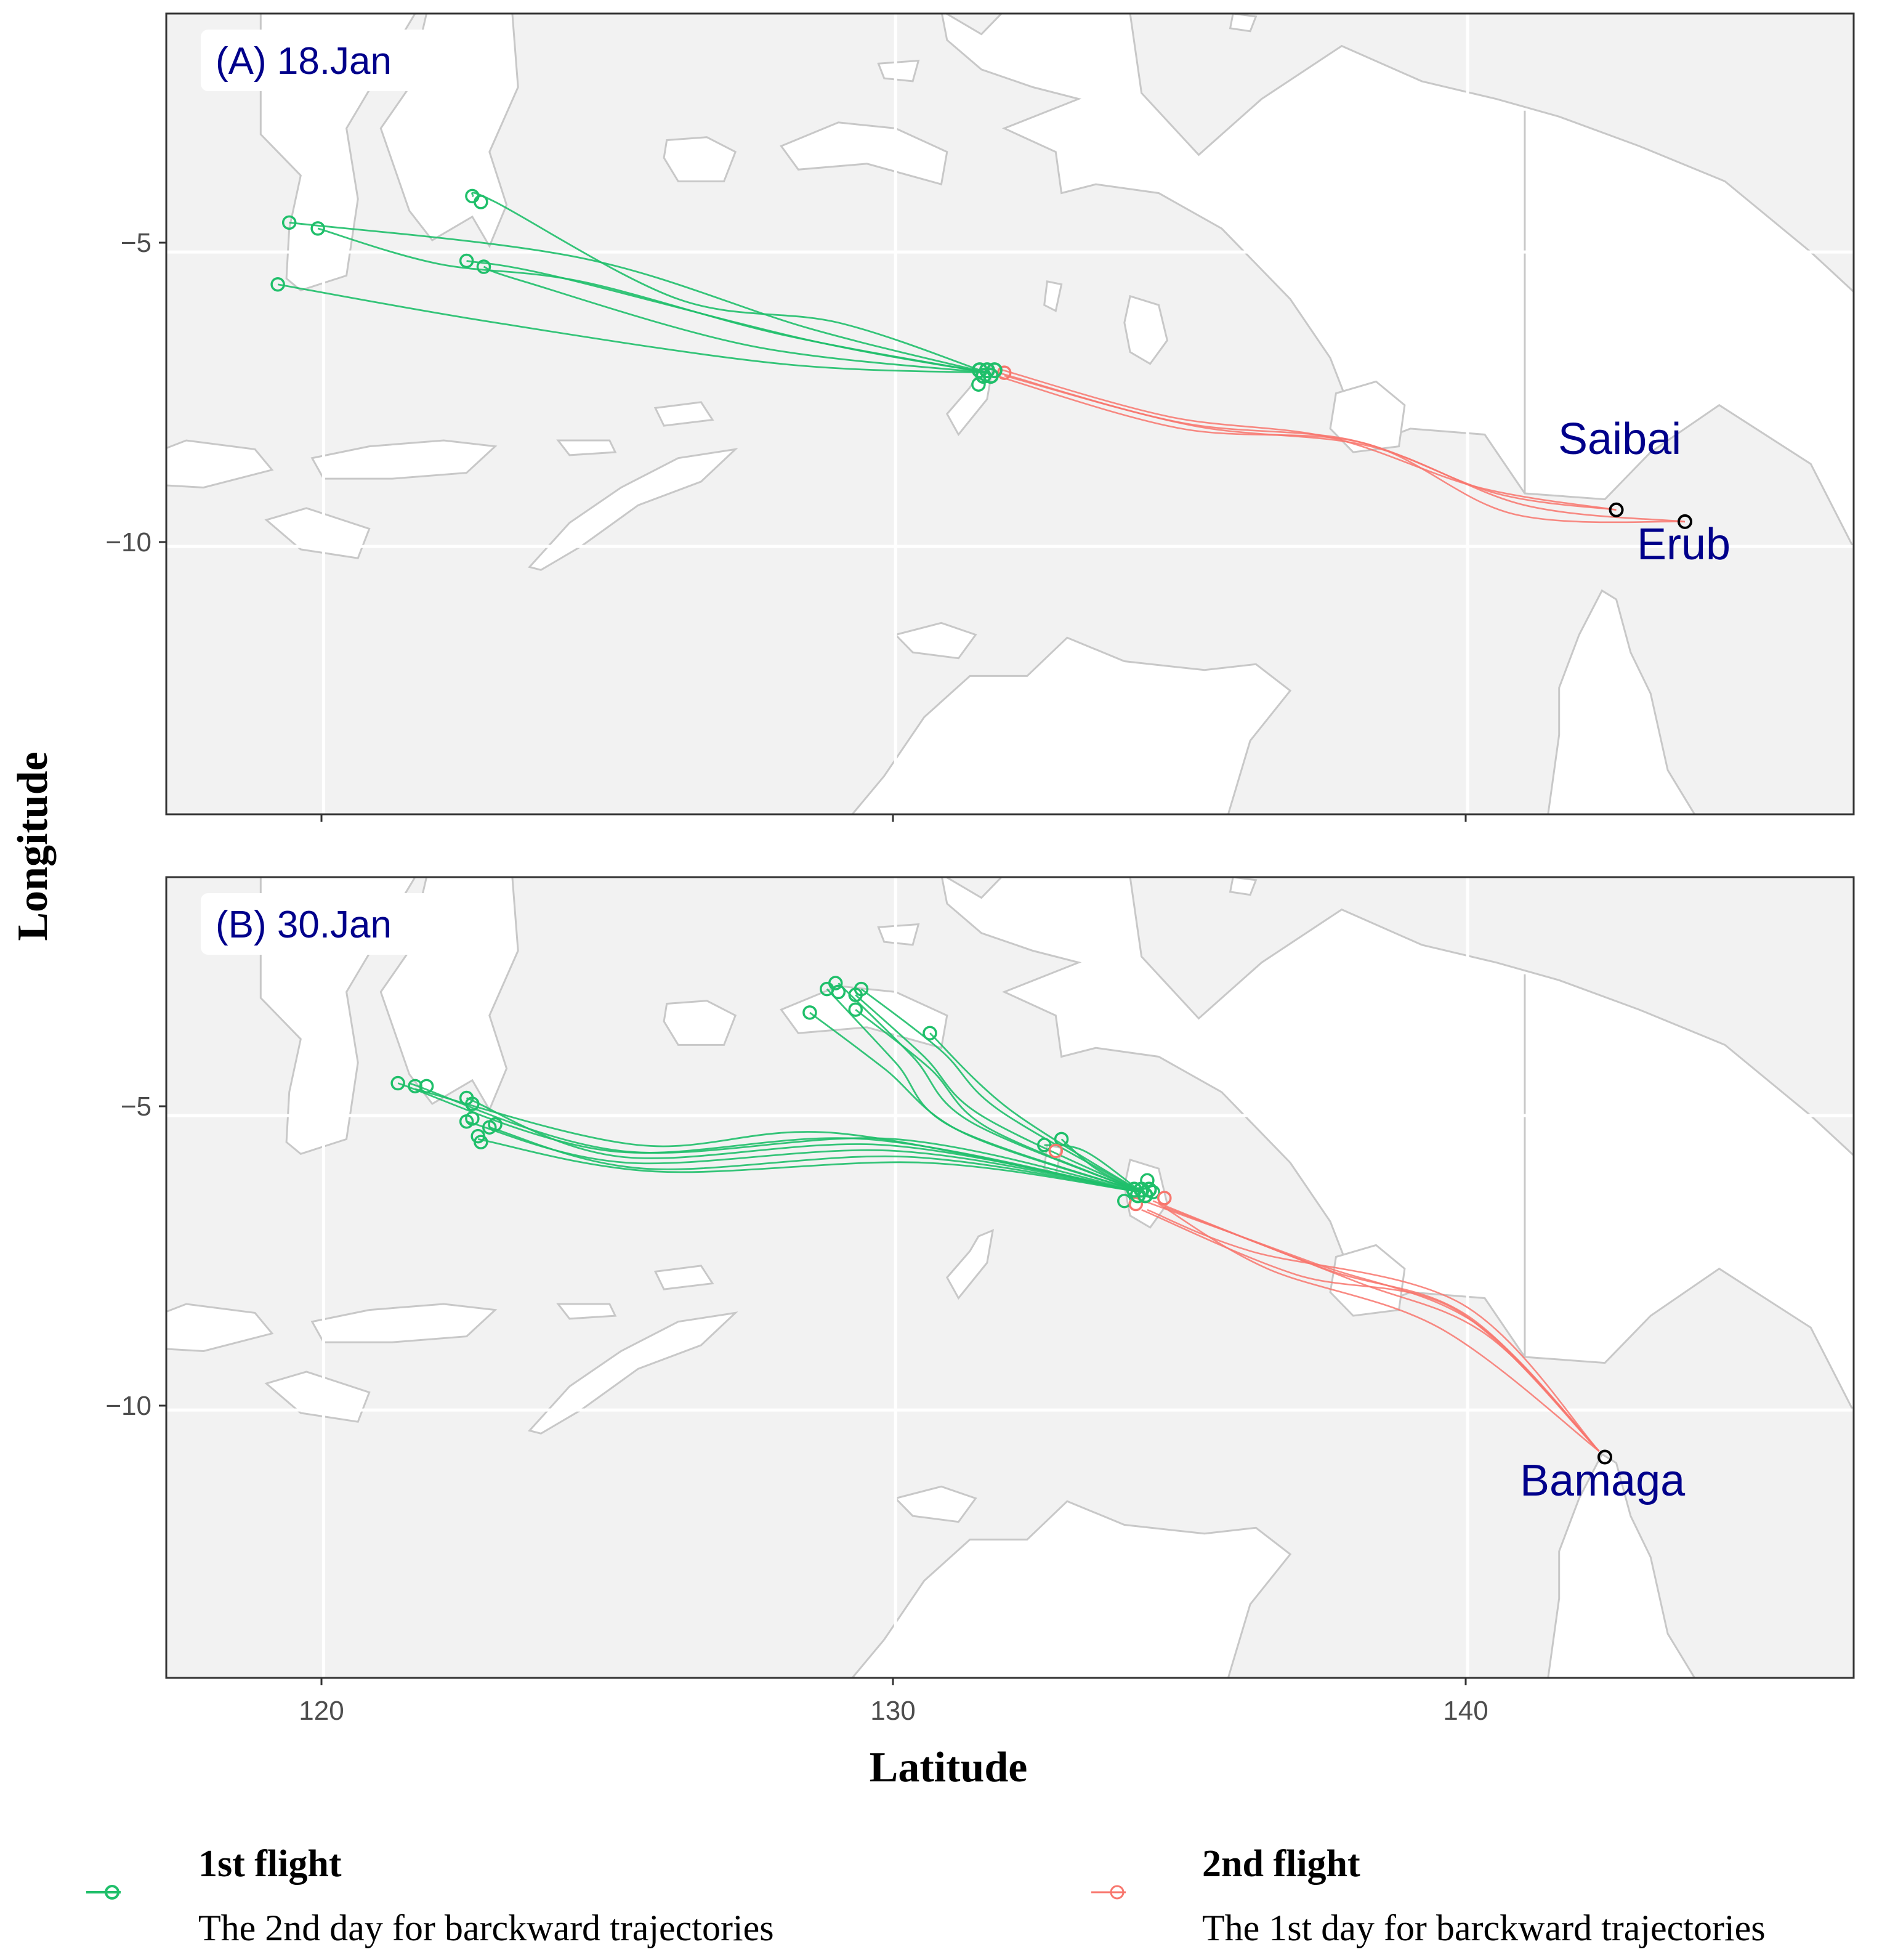 This screenshot has height=1960, width=1882. I want to click on misool-island, so click(898, 935).